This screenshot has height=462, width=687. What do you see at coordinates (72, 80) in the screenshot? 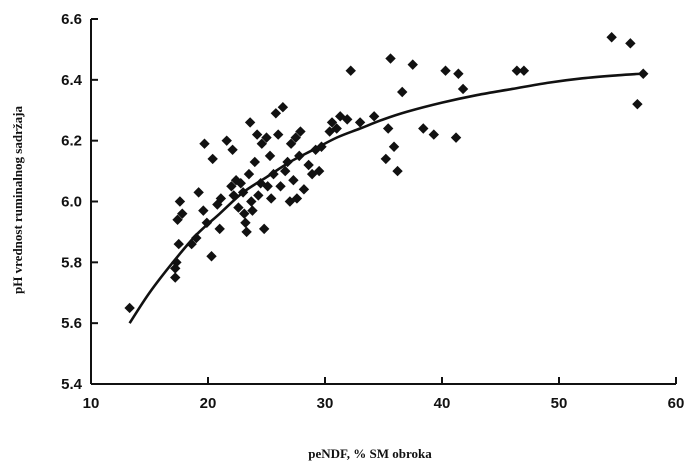
I see `y-tick-label: 6.4` at bounding box center [72, 80].